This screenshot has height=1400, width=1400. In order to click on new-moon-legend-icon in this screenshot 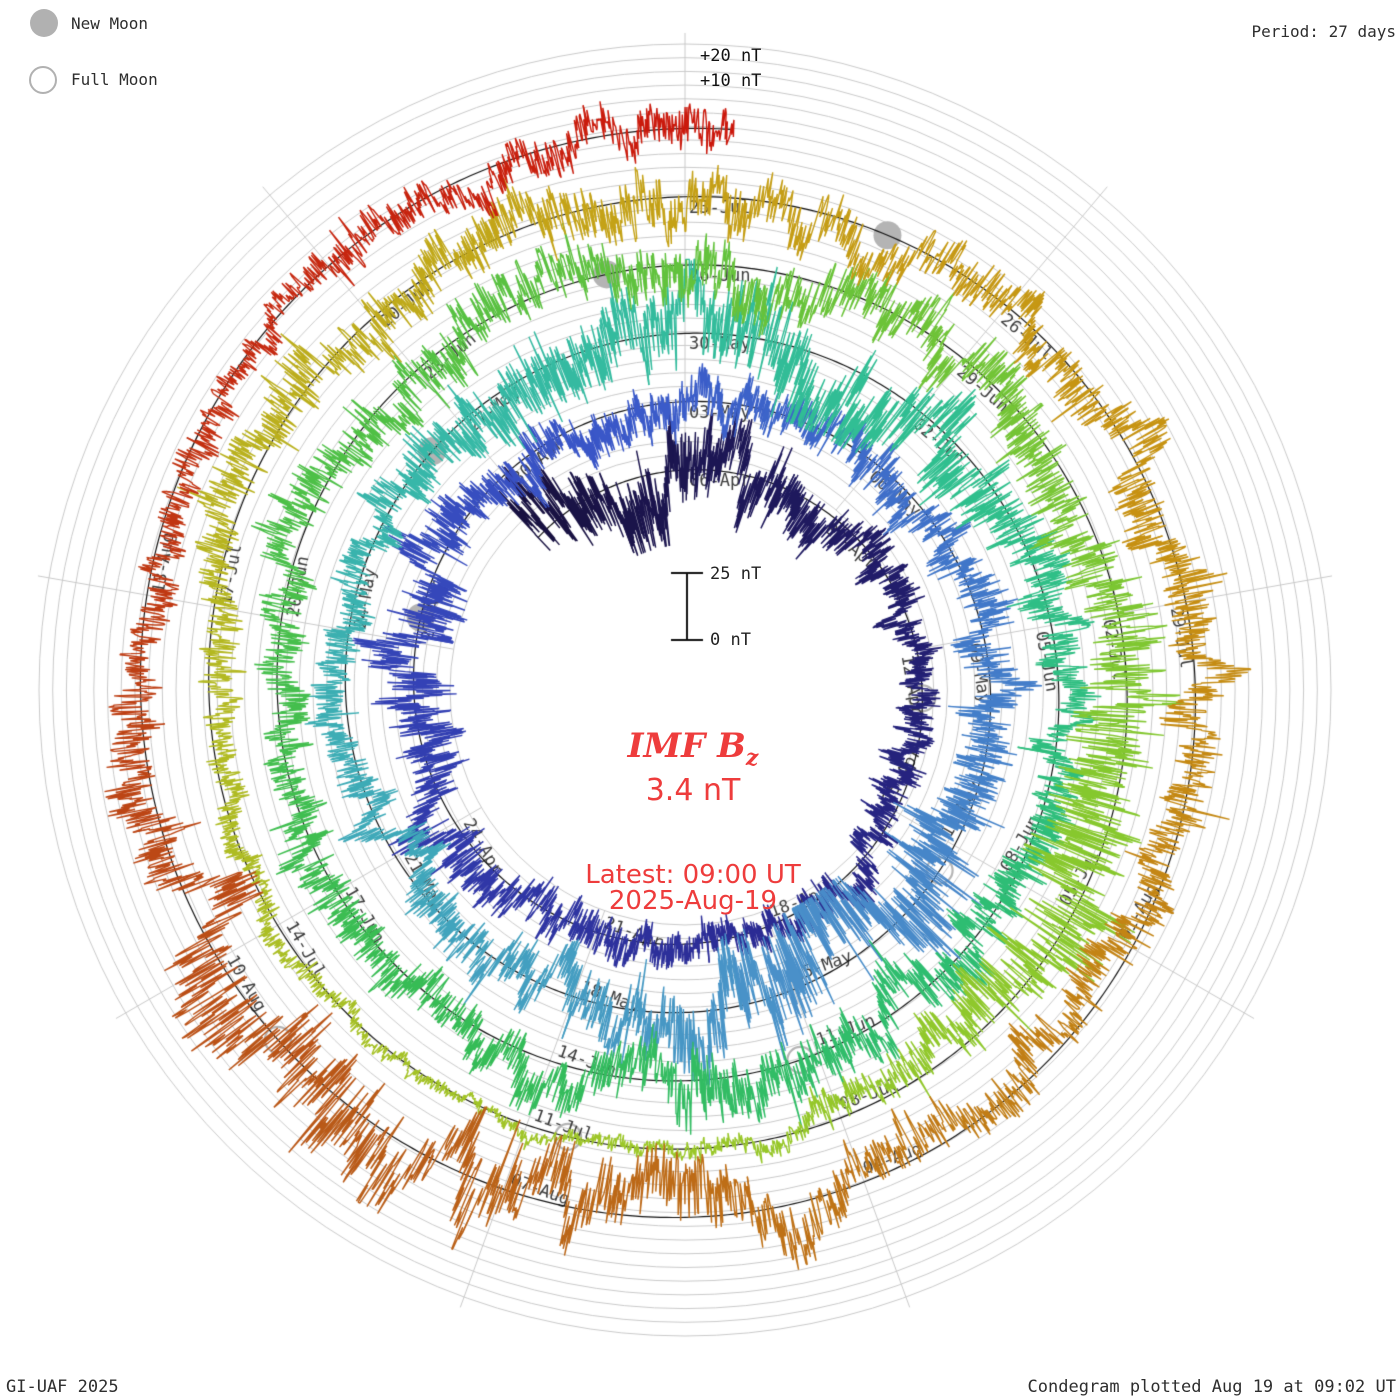, I will do `click(44, 23)`.